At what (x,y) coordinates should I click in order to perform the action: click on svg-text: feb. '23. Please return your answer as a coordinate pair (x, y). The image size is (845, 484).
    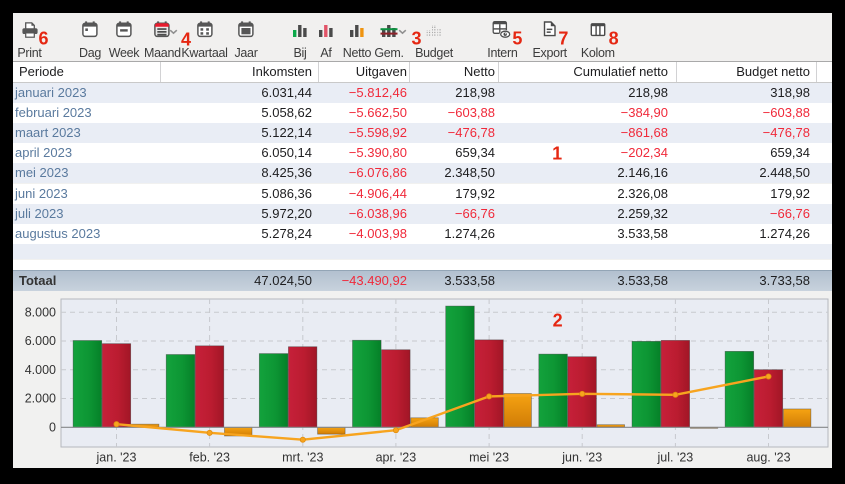
    Looking at the image, I should click on (209, 458).